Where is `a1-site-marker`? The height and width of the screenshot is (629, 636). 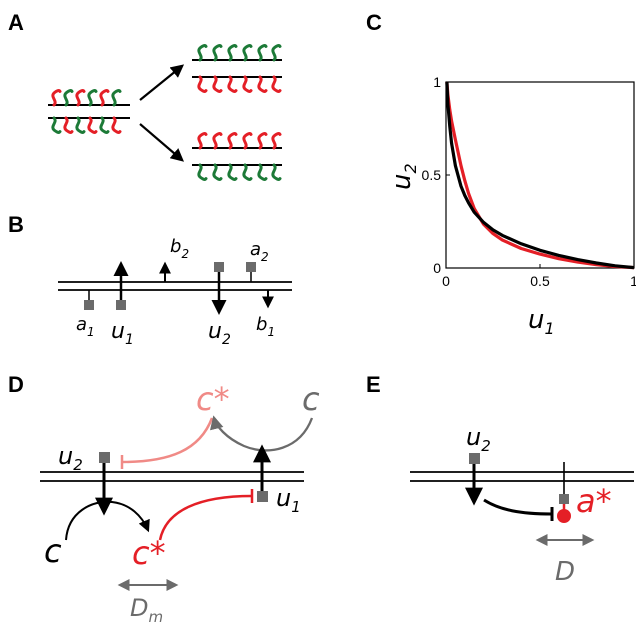 a1-site-marker is located at coordinates (89, 305).